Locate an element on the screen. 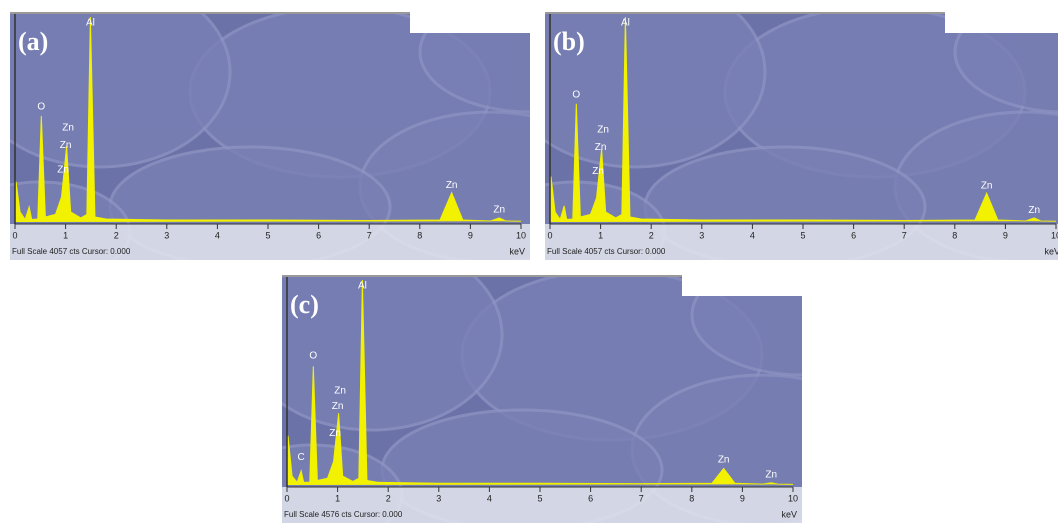 This screenshot has width=1058, height=523. panel-label: (c) is located at coordinates (304, 304).